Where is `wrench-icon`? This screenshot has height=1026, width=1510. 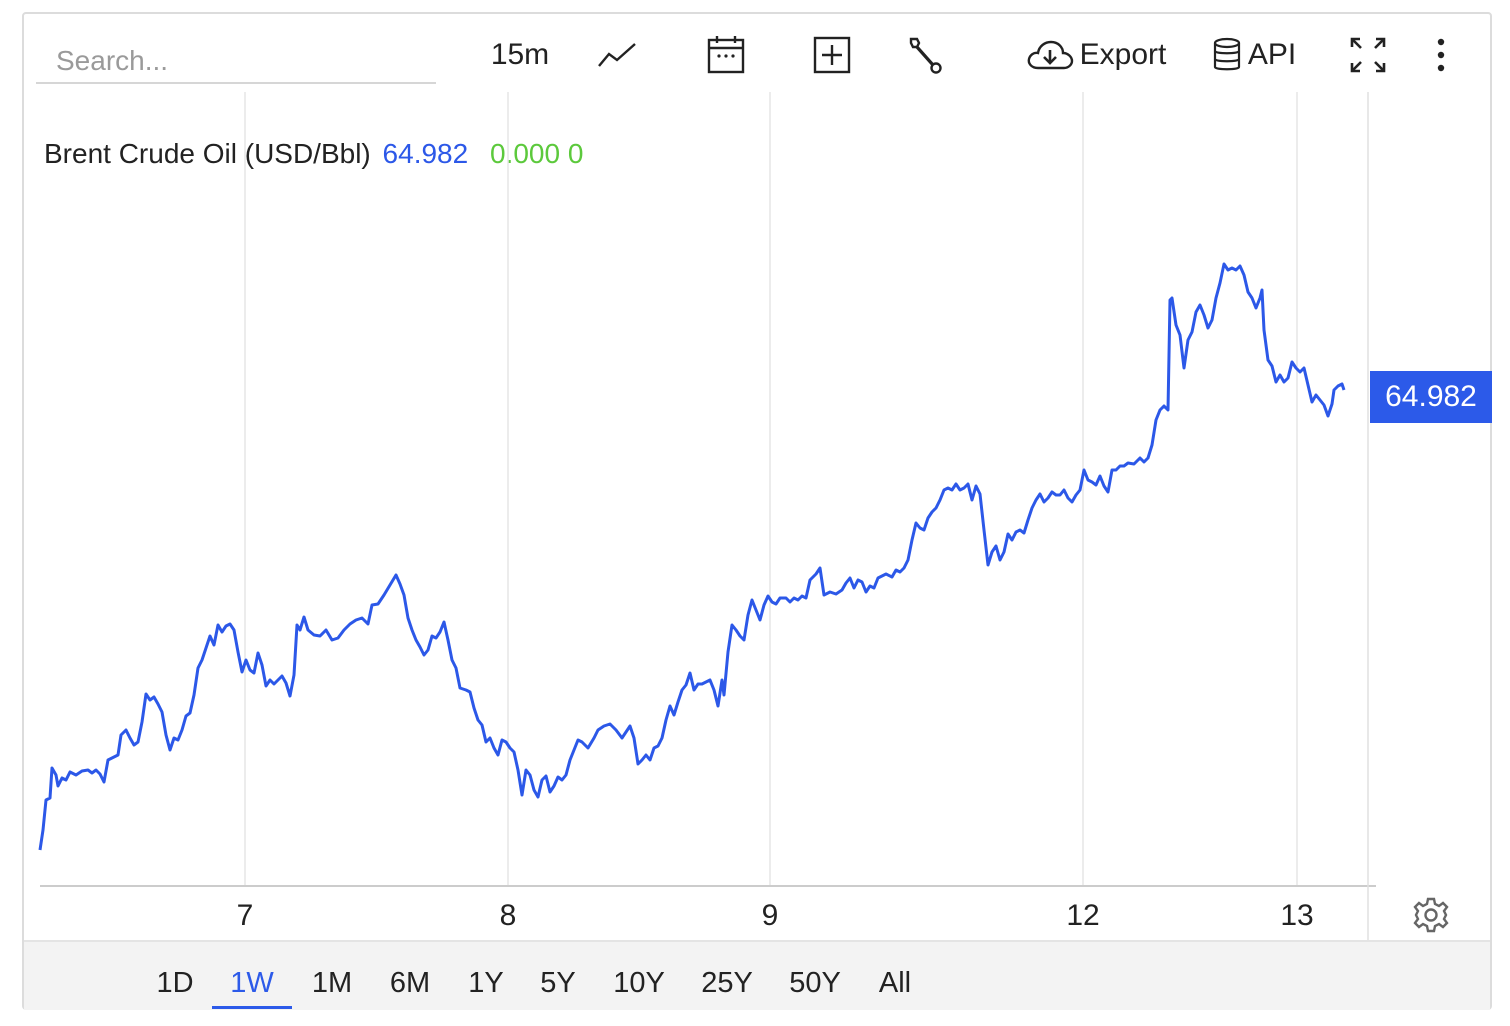
wrench-icon is located at coordinates (924, 55).